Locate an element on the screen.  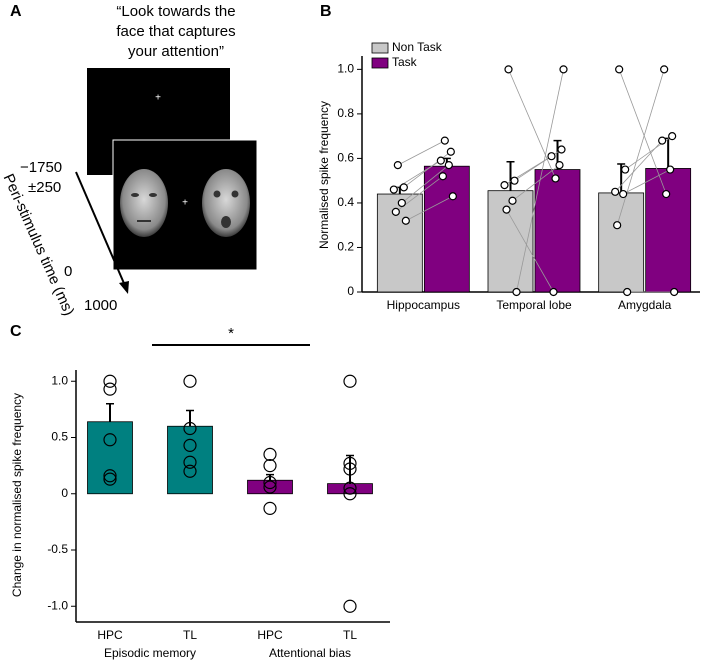
arrow-head is located at coordinates (124, 287).